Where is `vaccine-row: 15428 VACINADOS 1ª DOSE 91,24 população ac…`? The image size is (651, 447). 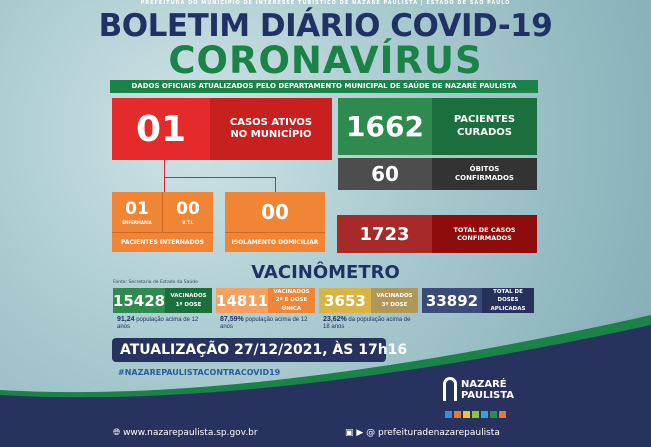
vaccine-row: 15428 VACINADOS 1ª DOSE 91,24 população ac… is located at coordinates (323, 309).